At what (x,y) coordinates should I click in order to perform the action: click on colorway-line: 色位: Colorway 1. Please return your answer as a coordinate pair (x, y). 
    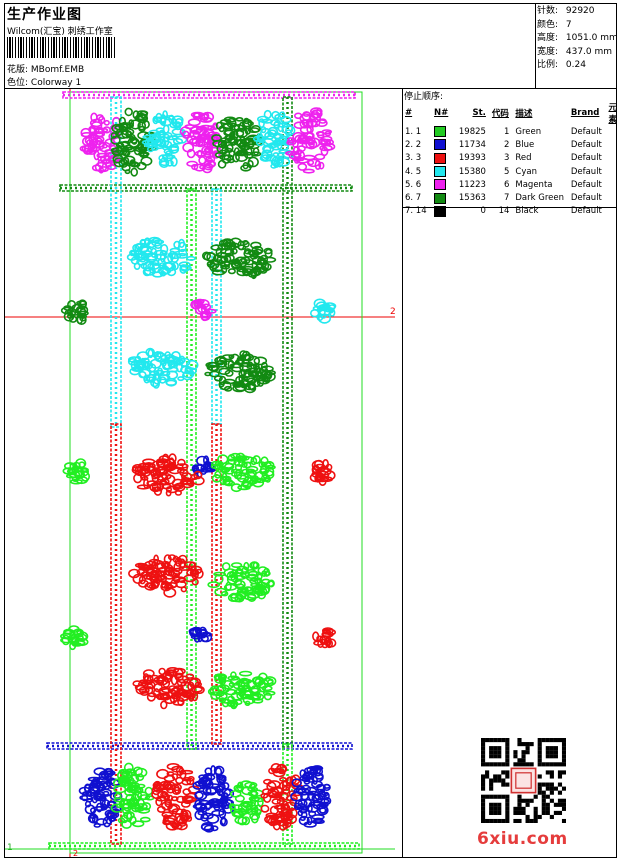
    Looking at the image, I should click on (44, 81).